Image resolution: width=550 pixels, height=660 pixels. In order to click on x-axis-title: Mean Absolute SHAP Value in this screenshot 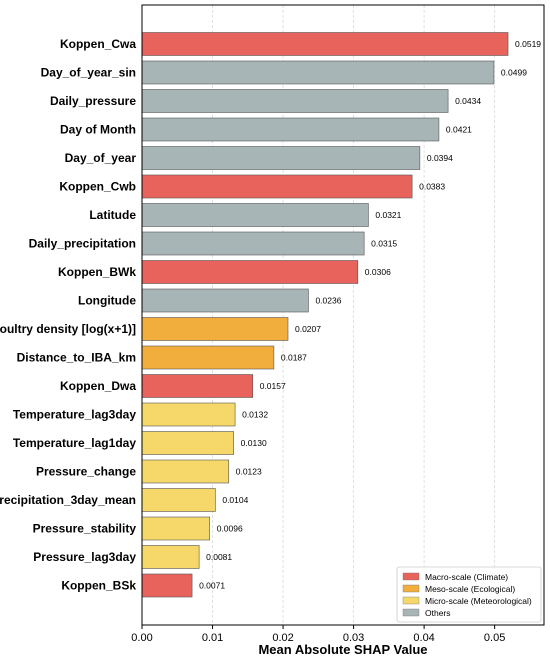, I will do `click(342, 649)`.